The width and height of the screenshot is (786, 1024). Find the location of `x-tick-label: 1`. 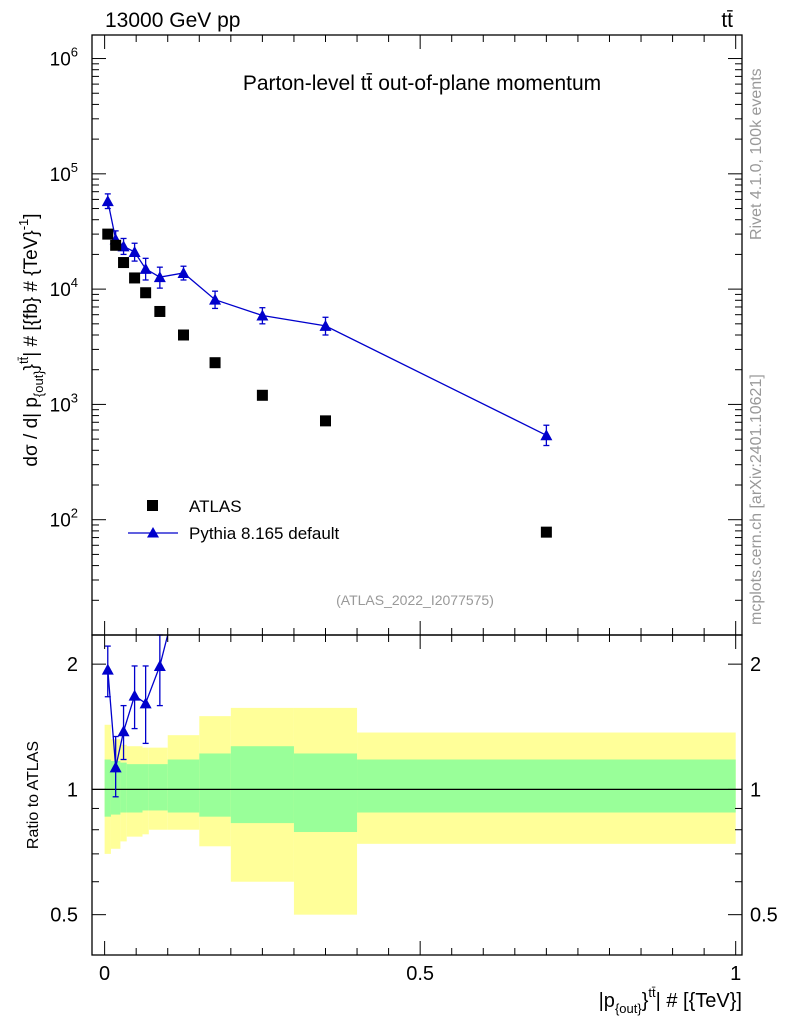

x-tick-label: 1 is located at coordinates (735, 974).